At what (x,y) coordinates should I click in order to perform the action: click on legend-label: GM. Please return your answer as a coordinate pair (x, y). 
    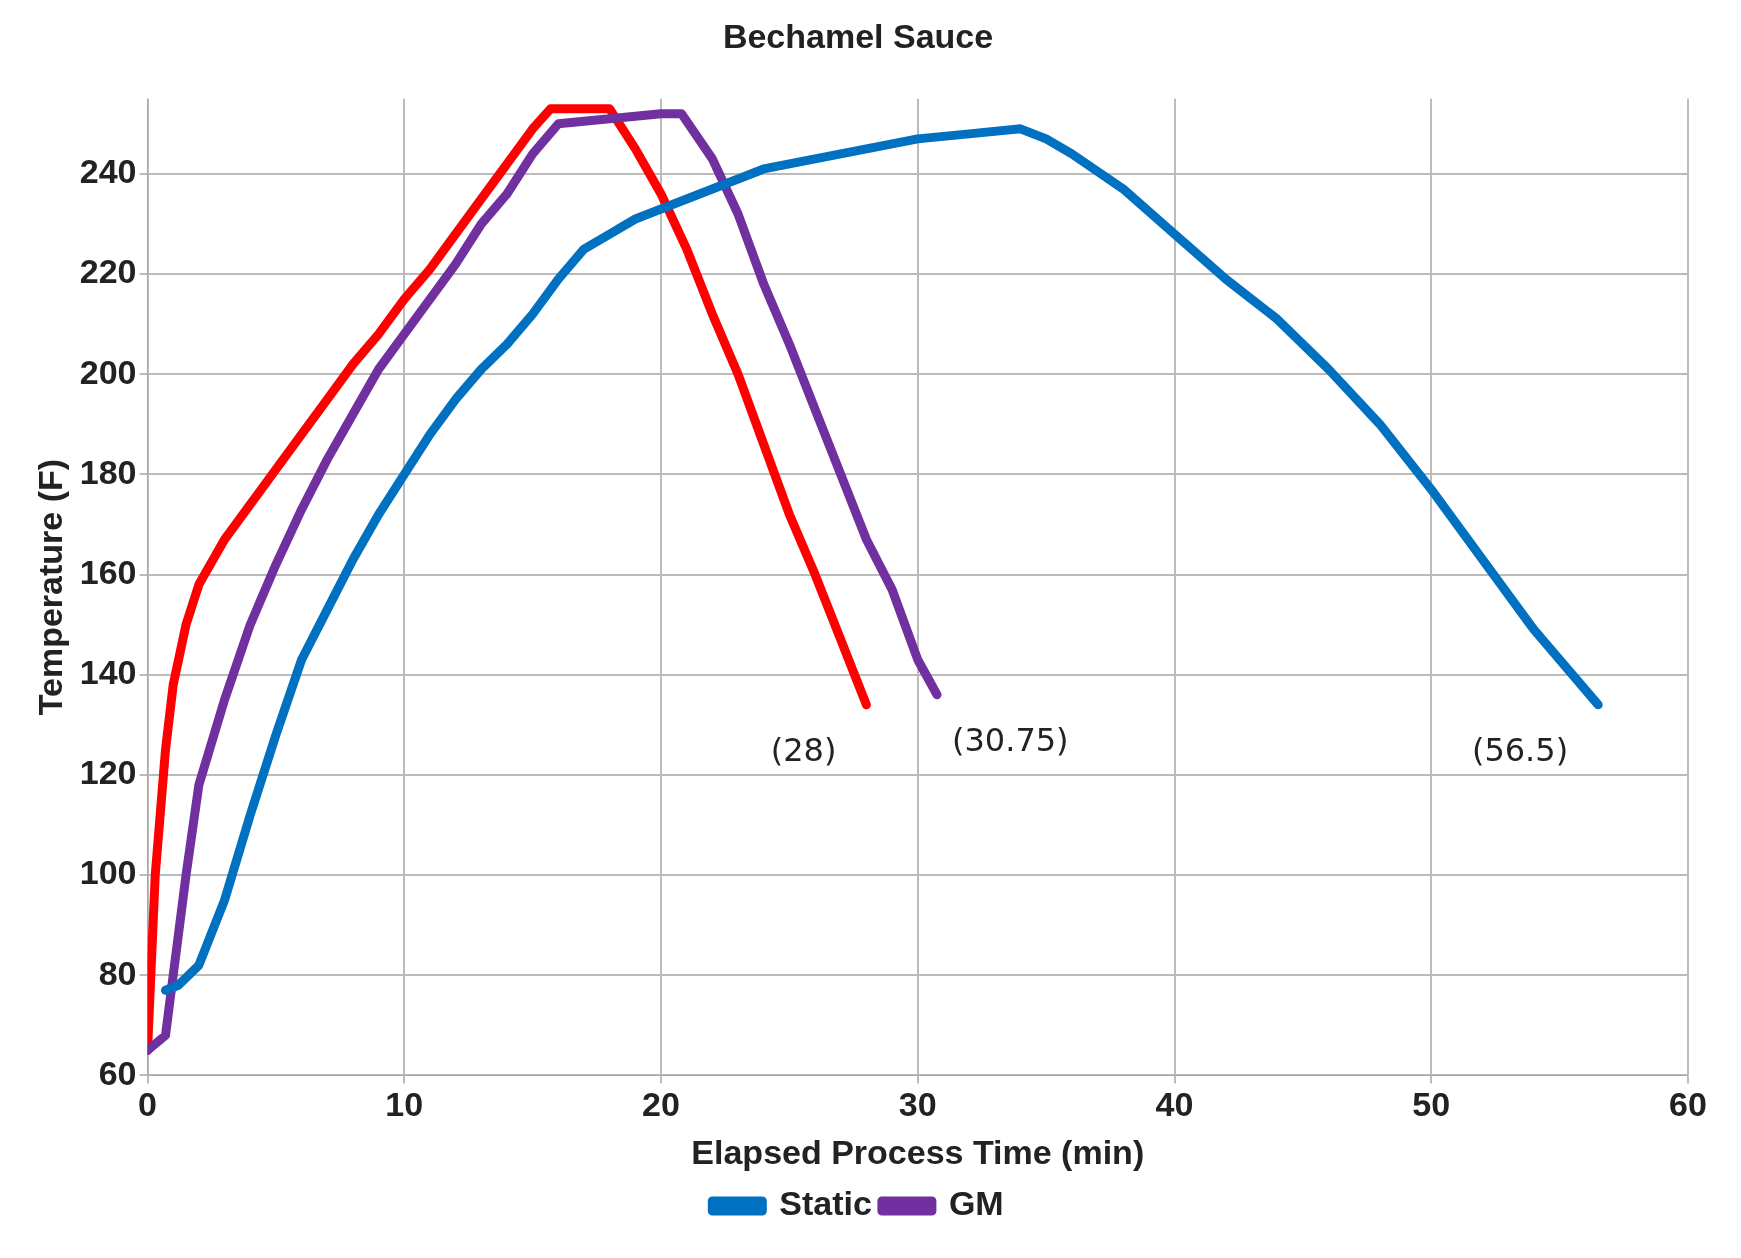
    Looking at the image, I should click on (976, 1203).